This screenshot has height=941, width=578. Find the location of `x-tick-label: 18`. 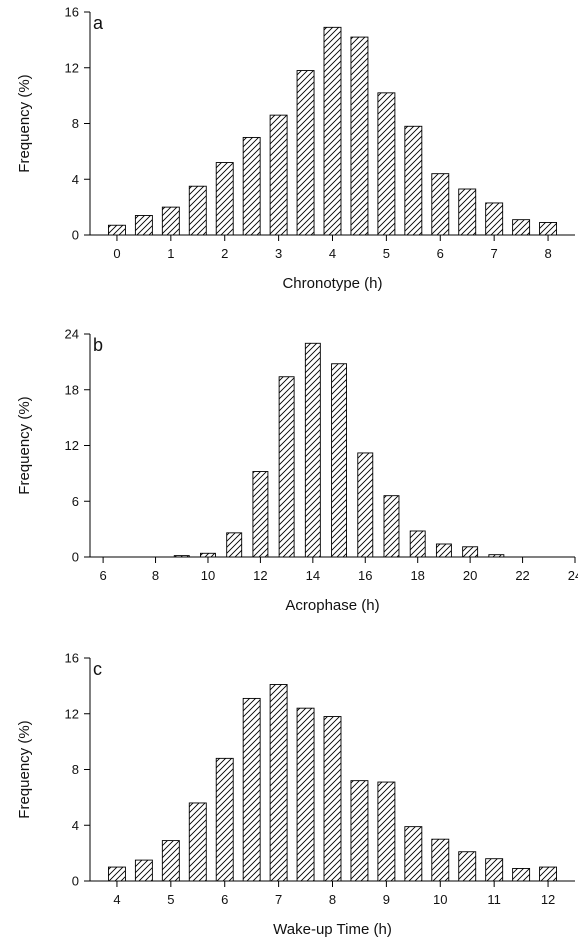

x-tick-label: 18 is located at coordinates (417, 575).